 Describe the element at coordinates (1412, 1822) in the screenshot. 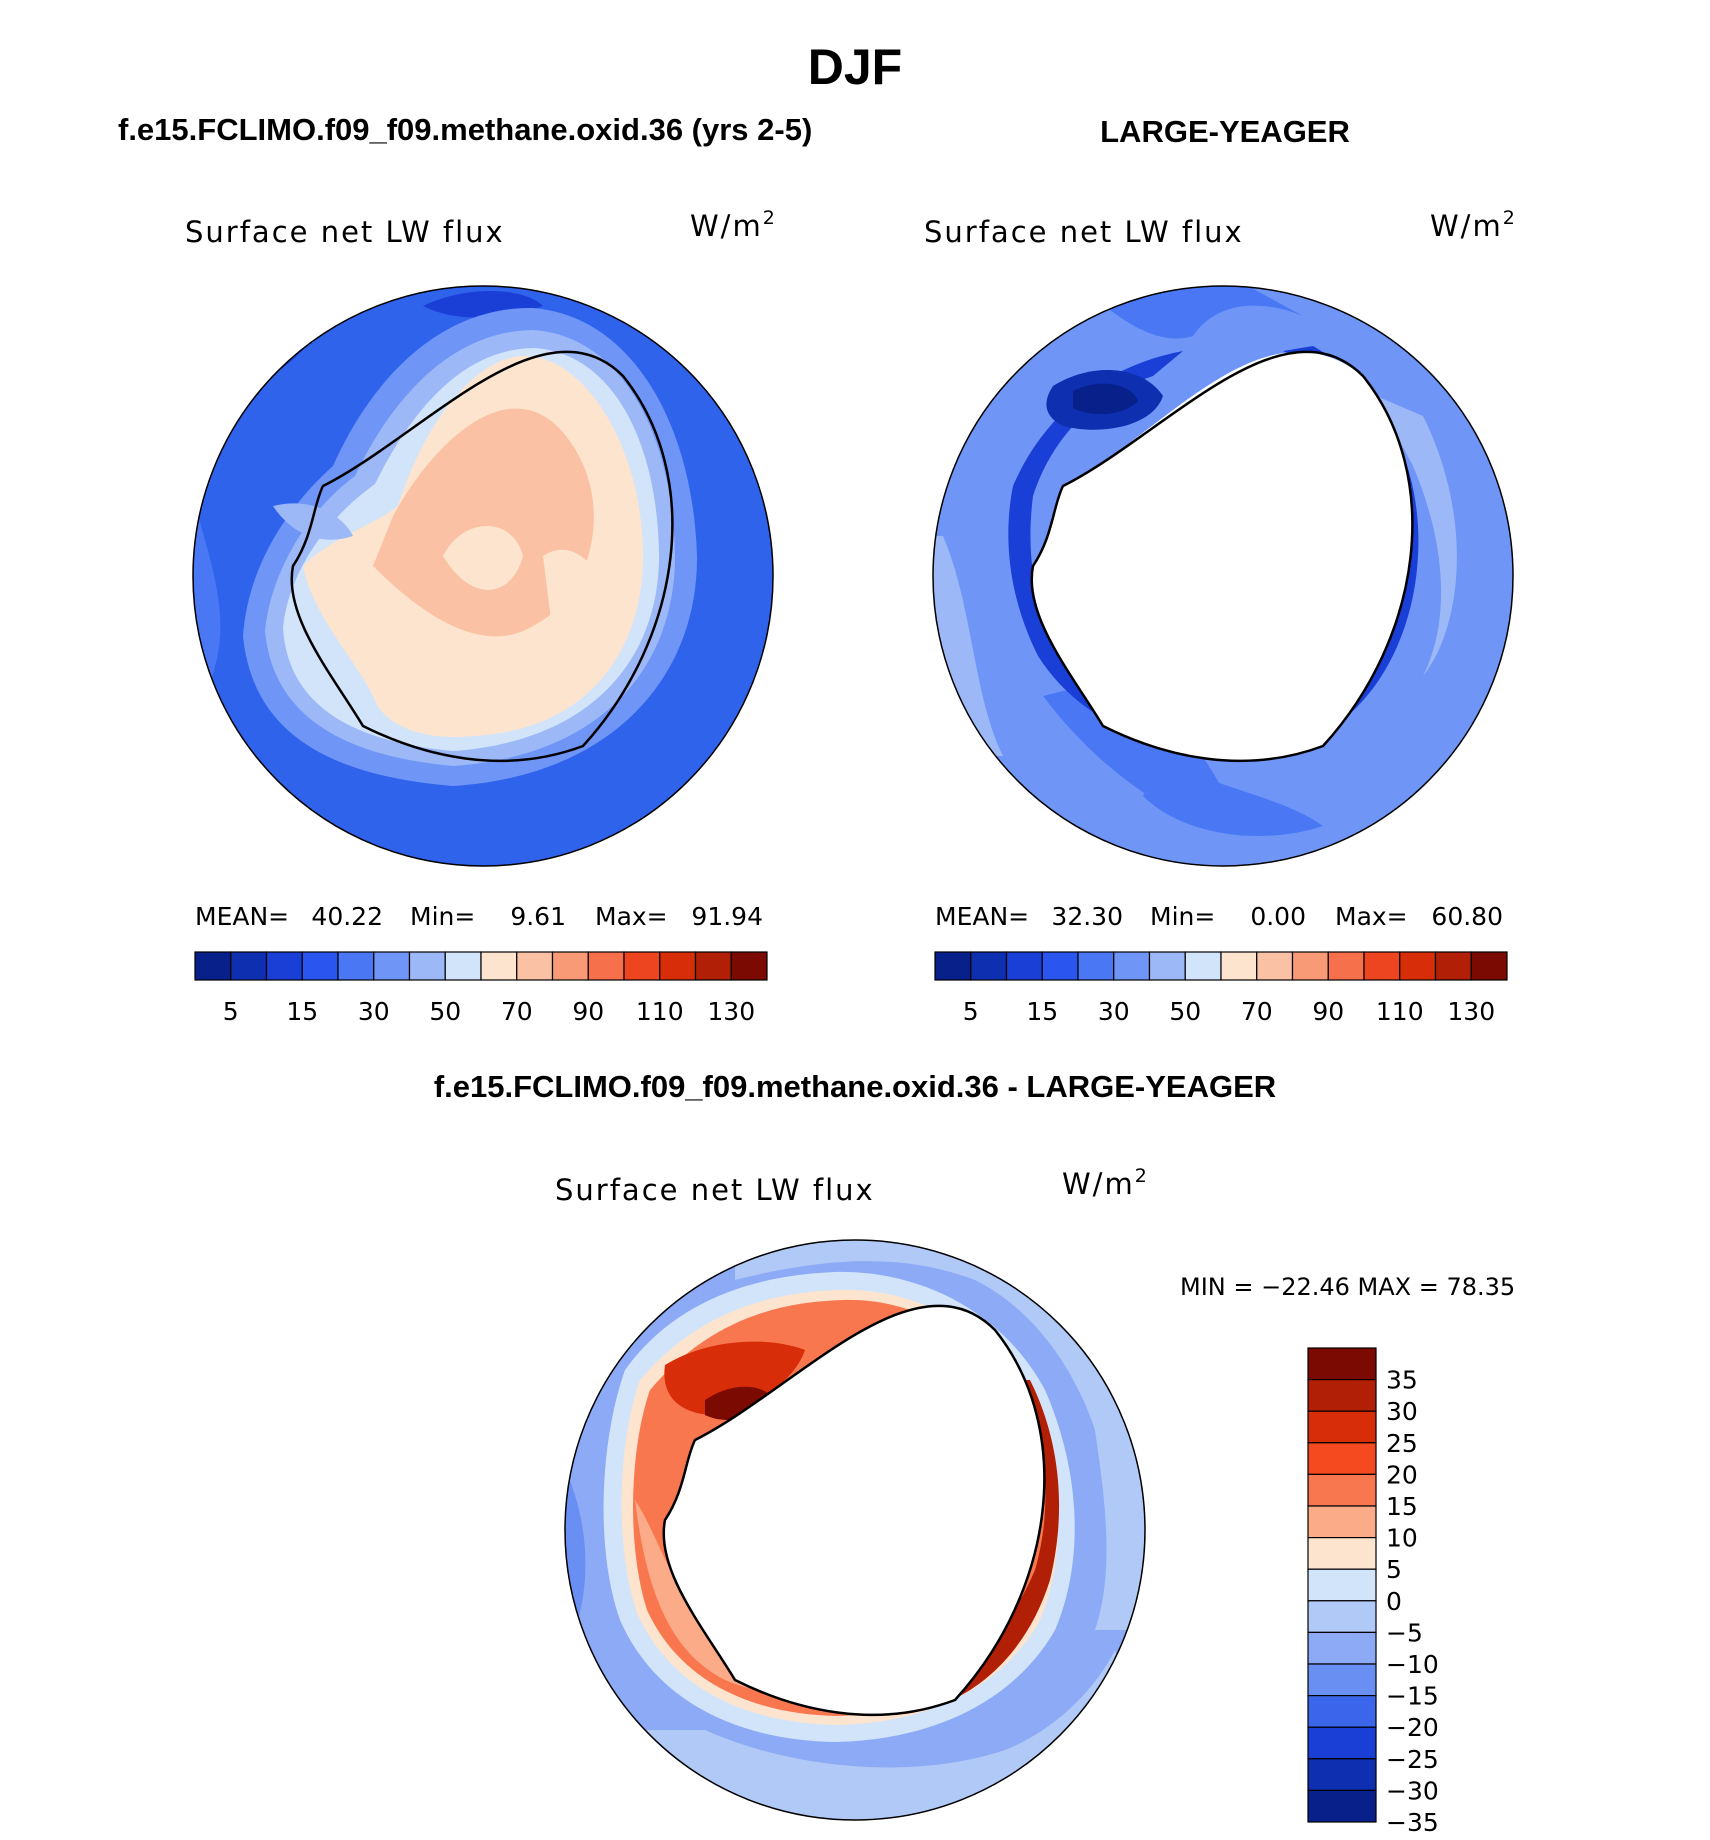

I see `colorbar-tick-label: −35` at that location.